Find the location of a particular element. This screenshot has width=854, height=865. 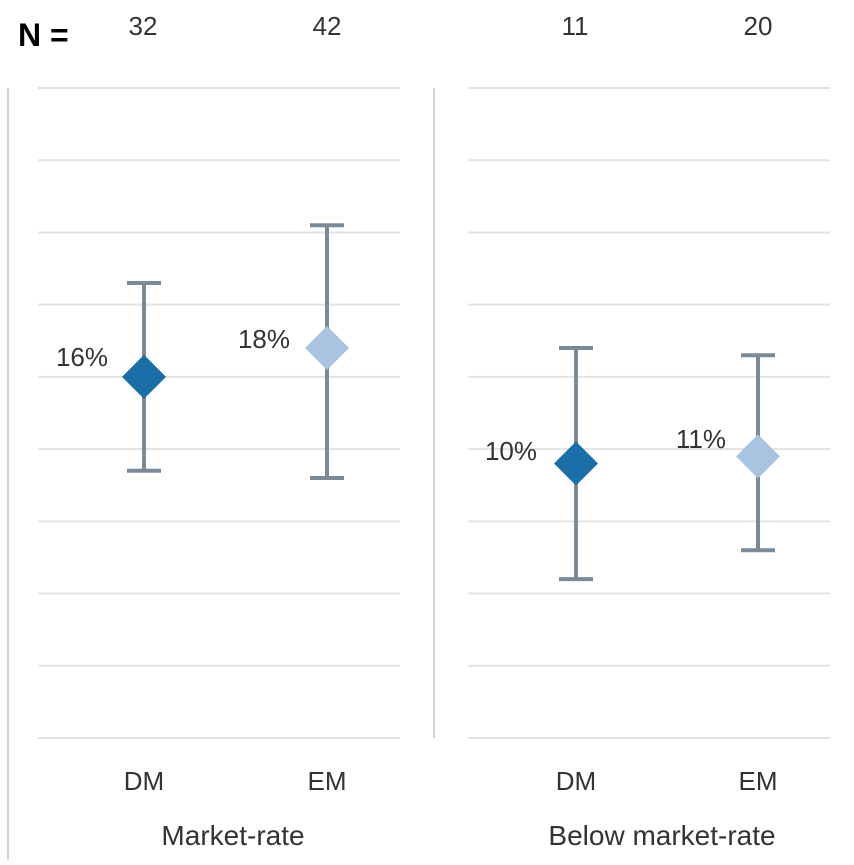

value-label-market-em: 18% is located at coordinates (264, 339).